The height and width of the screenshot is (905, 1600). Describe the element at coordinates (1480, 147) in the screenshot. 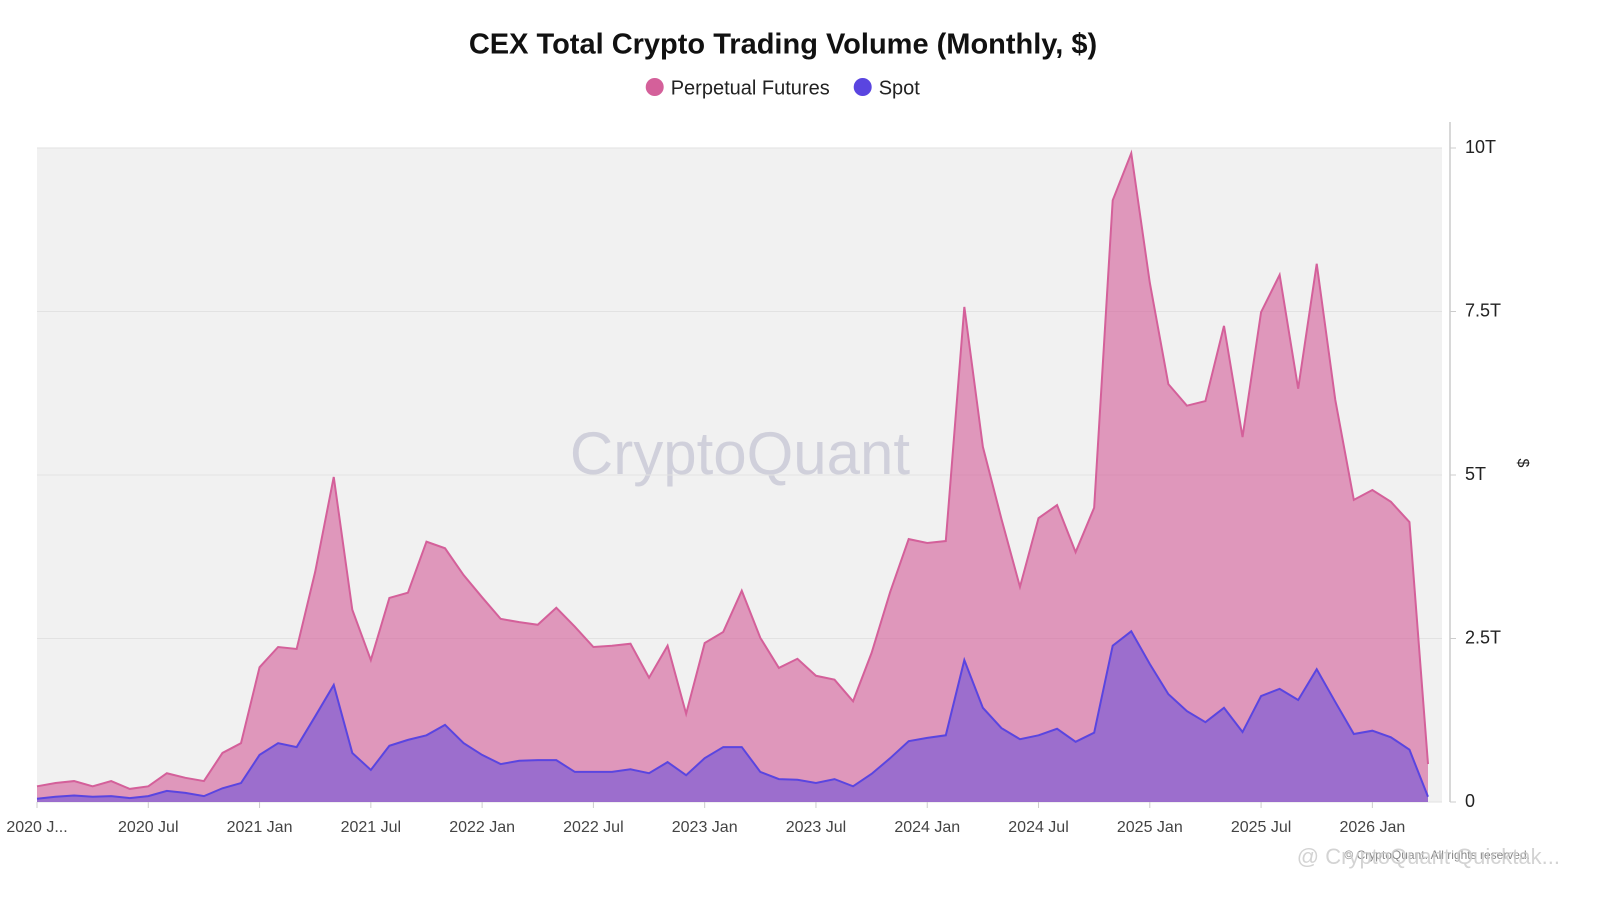

I see `y-tick-label: 10T` at that location.